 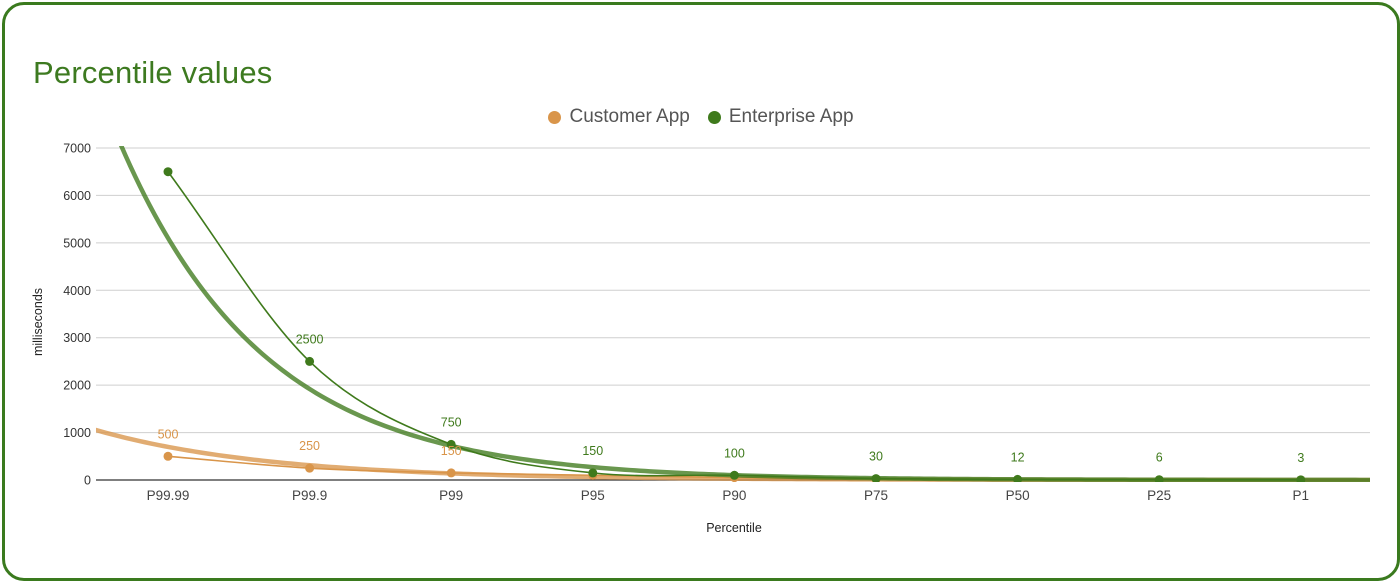 I want to click on y-tick-label: 5000, so click(x=77, y=243).